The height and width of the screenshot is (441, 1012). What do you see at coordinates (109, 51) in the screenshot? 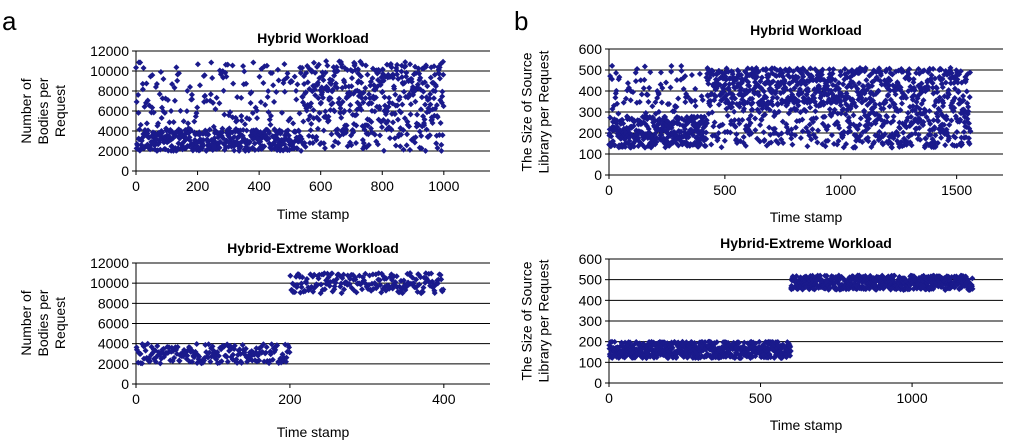
I see `y-tick-label: 12000` at bounding box center [109, 51].